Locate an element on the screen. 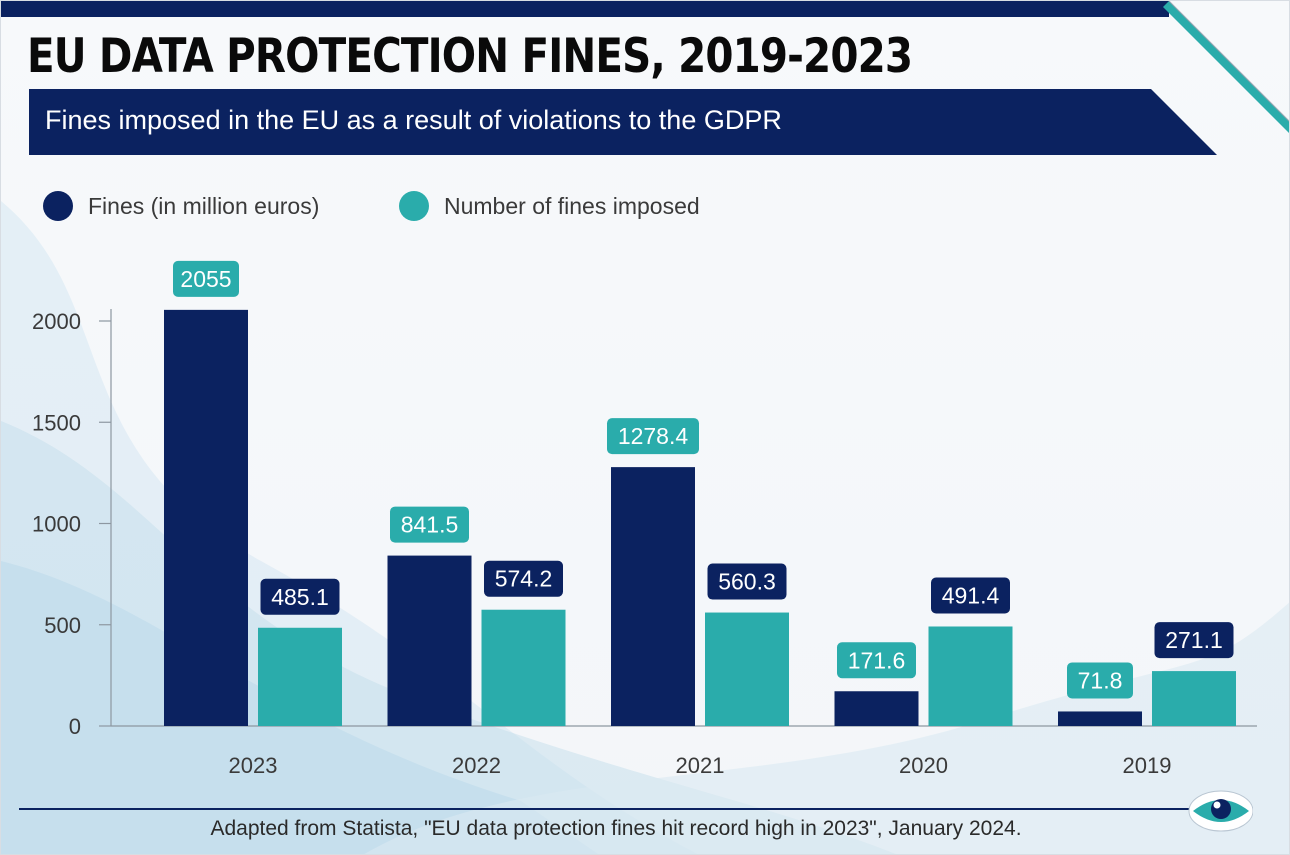 The image size is (1290, 855). subtitle-banner is located at coordinates (623, 122).